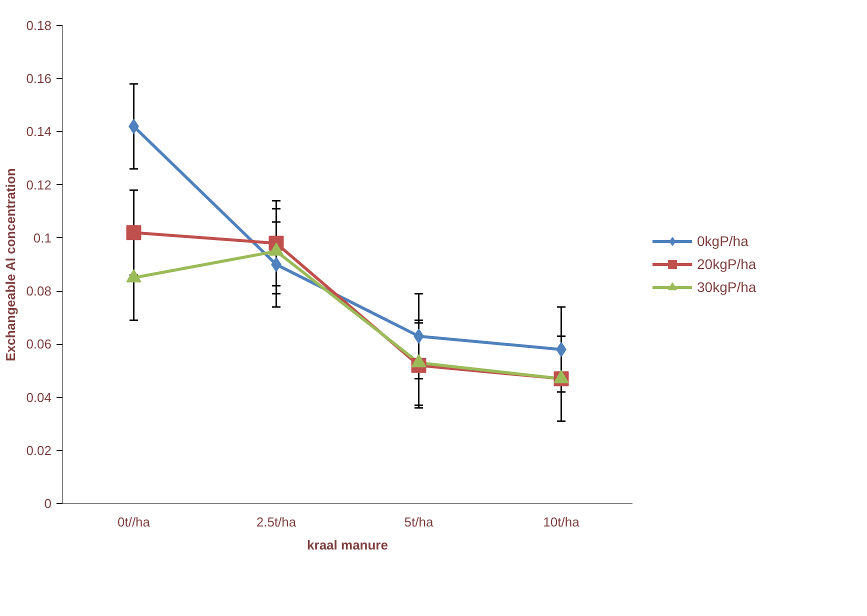 This screenshot has width=867, height=616. I want to click on x-tick-label: 0t//ha, so click(134, 522).